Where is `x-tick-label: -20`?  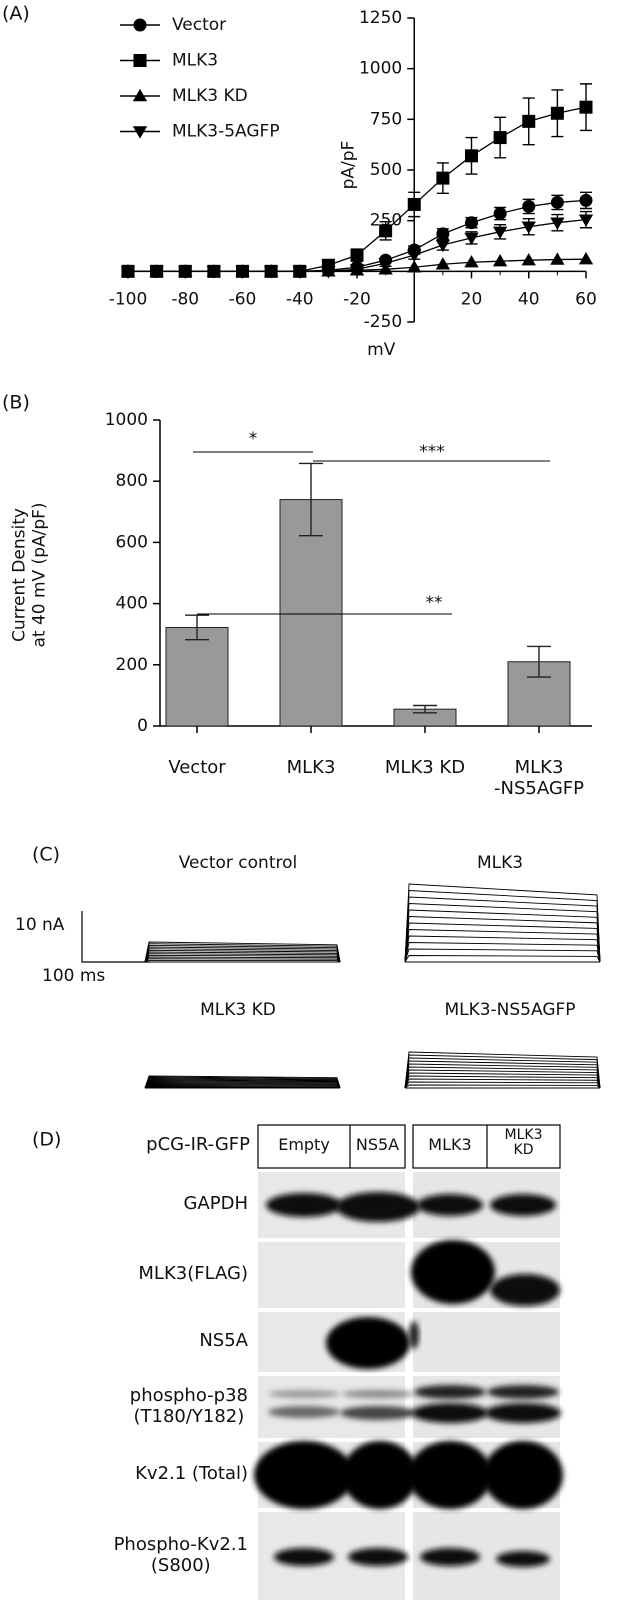
x-tick-label: -20 is located at coordinates (357, 299).